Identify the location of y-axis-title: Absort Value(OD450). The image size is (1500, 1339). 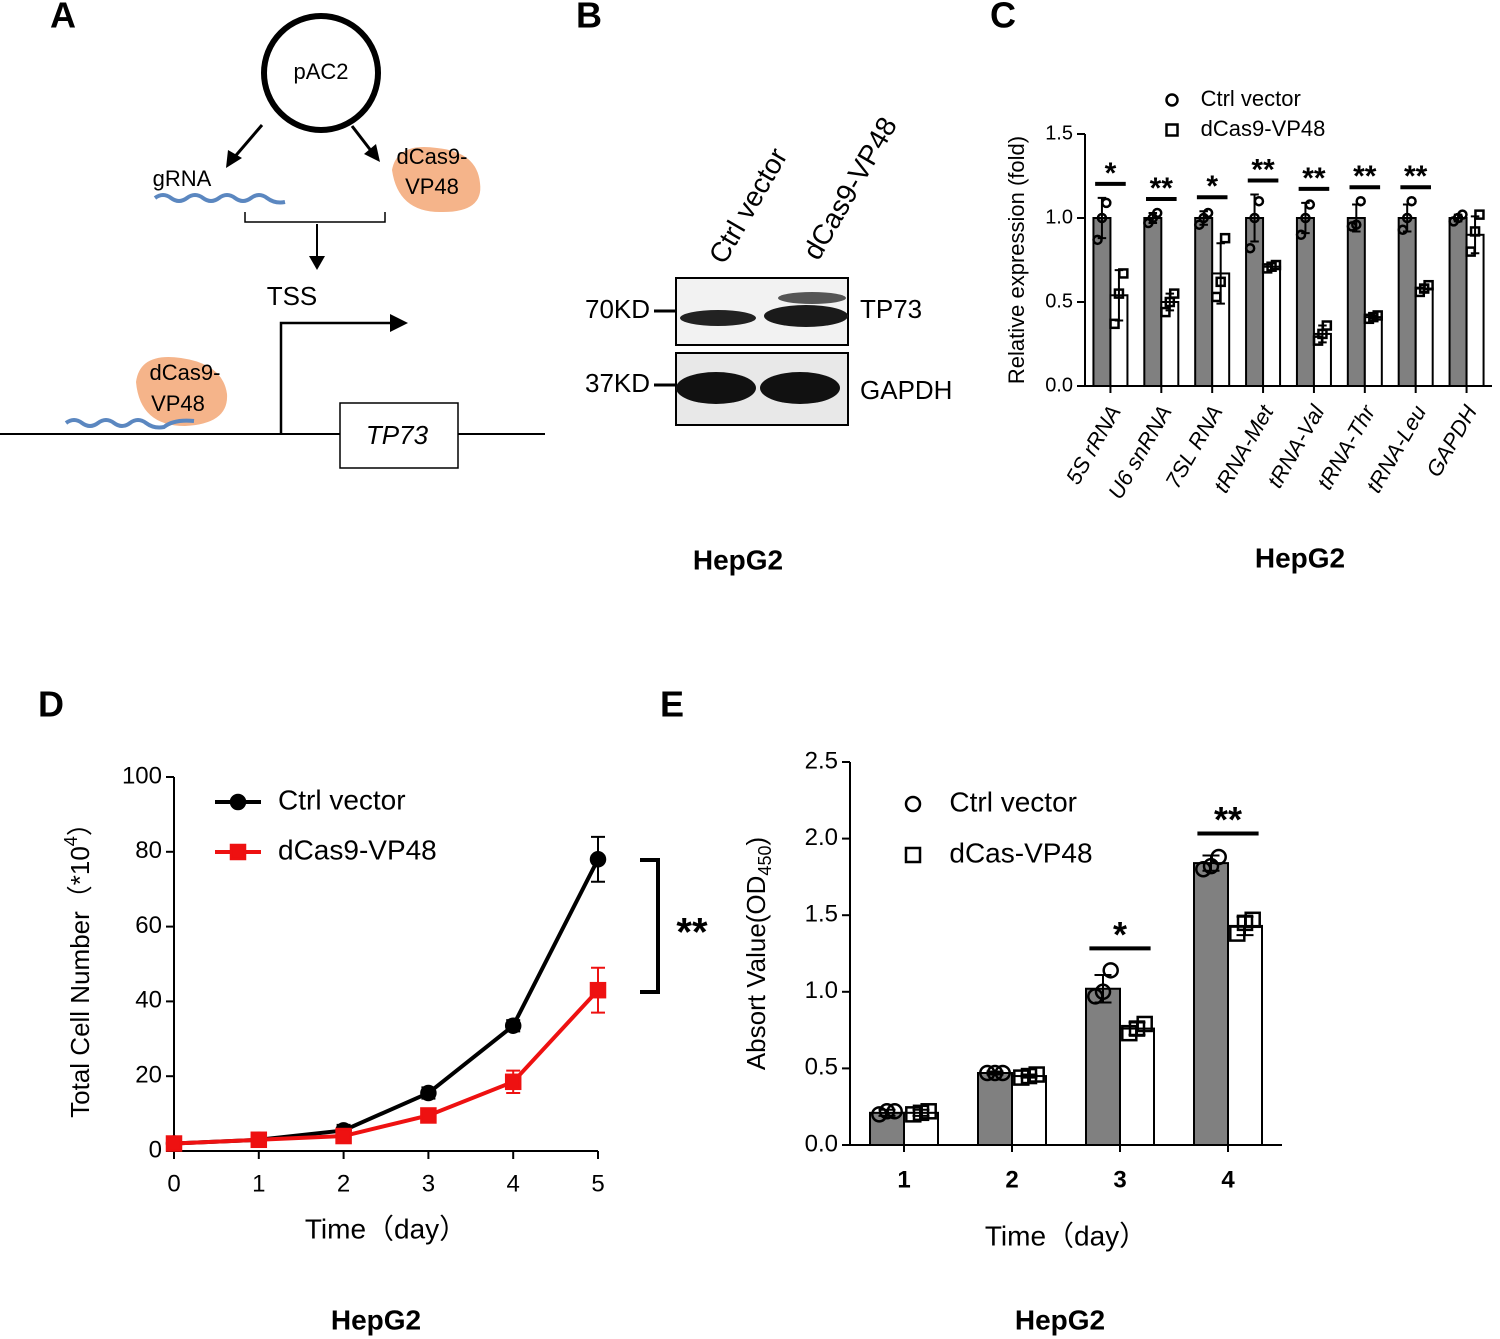
(758, 953).